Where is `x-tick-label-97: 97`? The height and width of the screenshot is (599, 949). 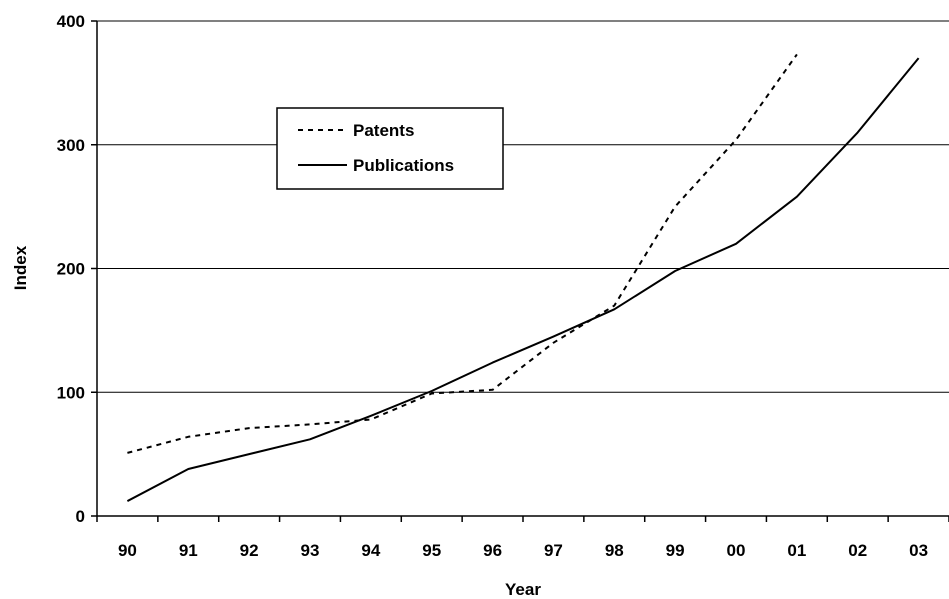
x-tick-label-97: 97 is located at coordinates (553, 550).